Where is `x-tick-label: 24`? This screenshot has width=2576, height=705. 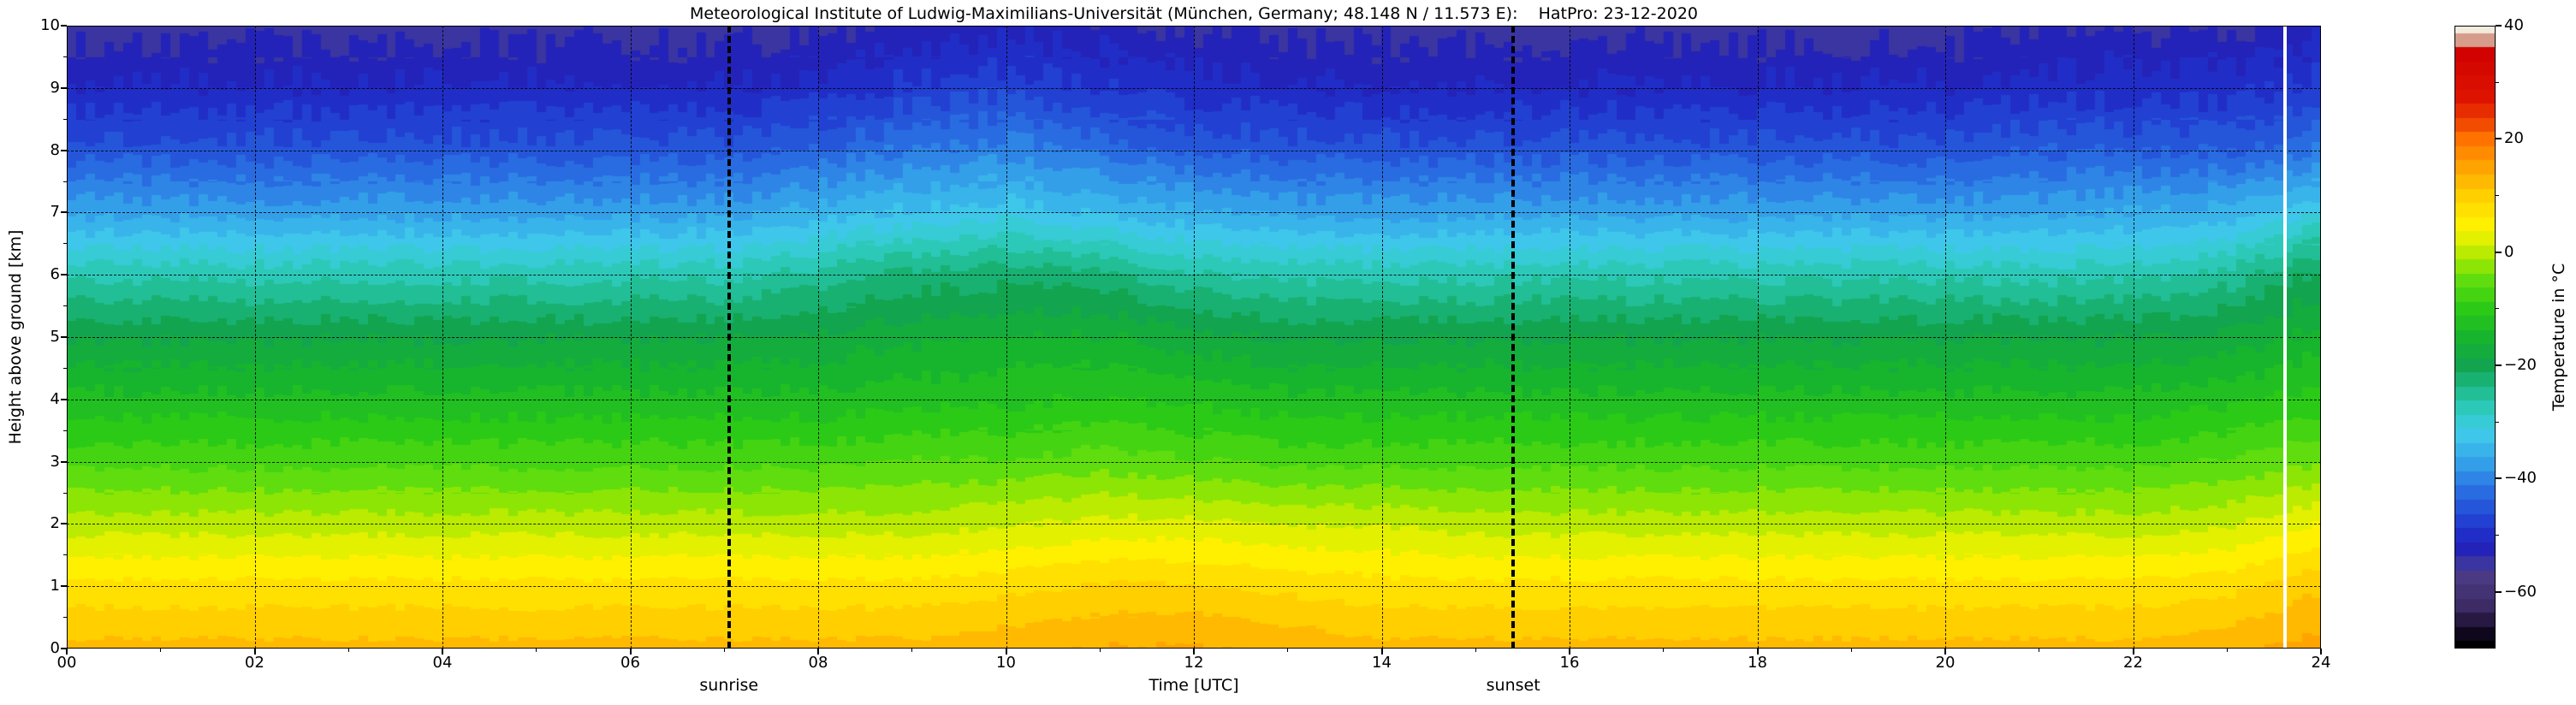 x-tick-label: 24 is located at coordinates (2321, 663).